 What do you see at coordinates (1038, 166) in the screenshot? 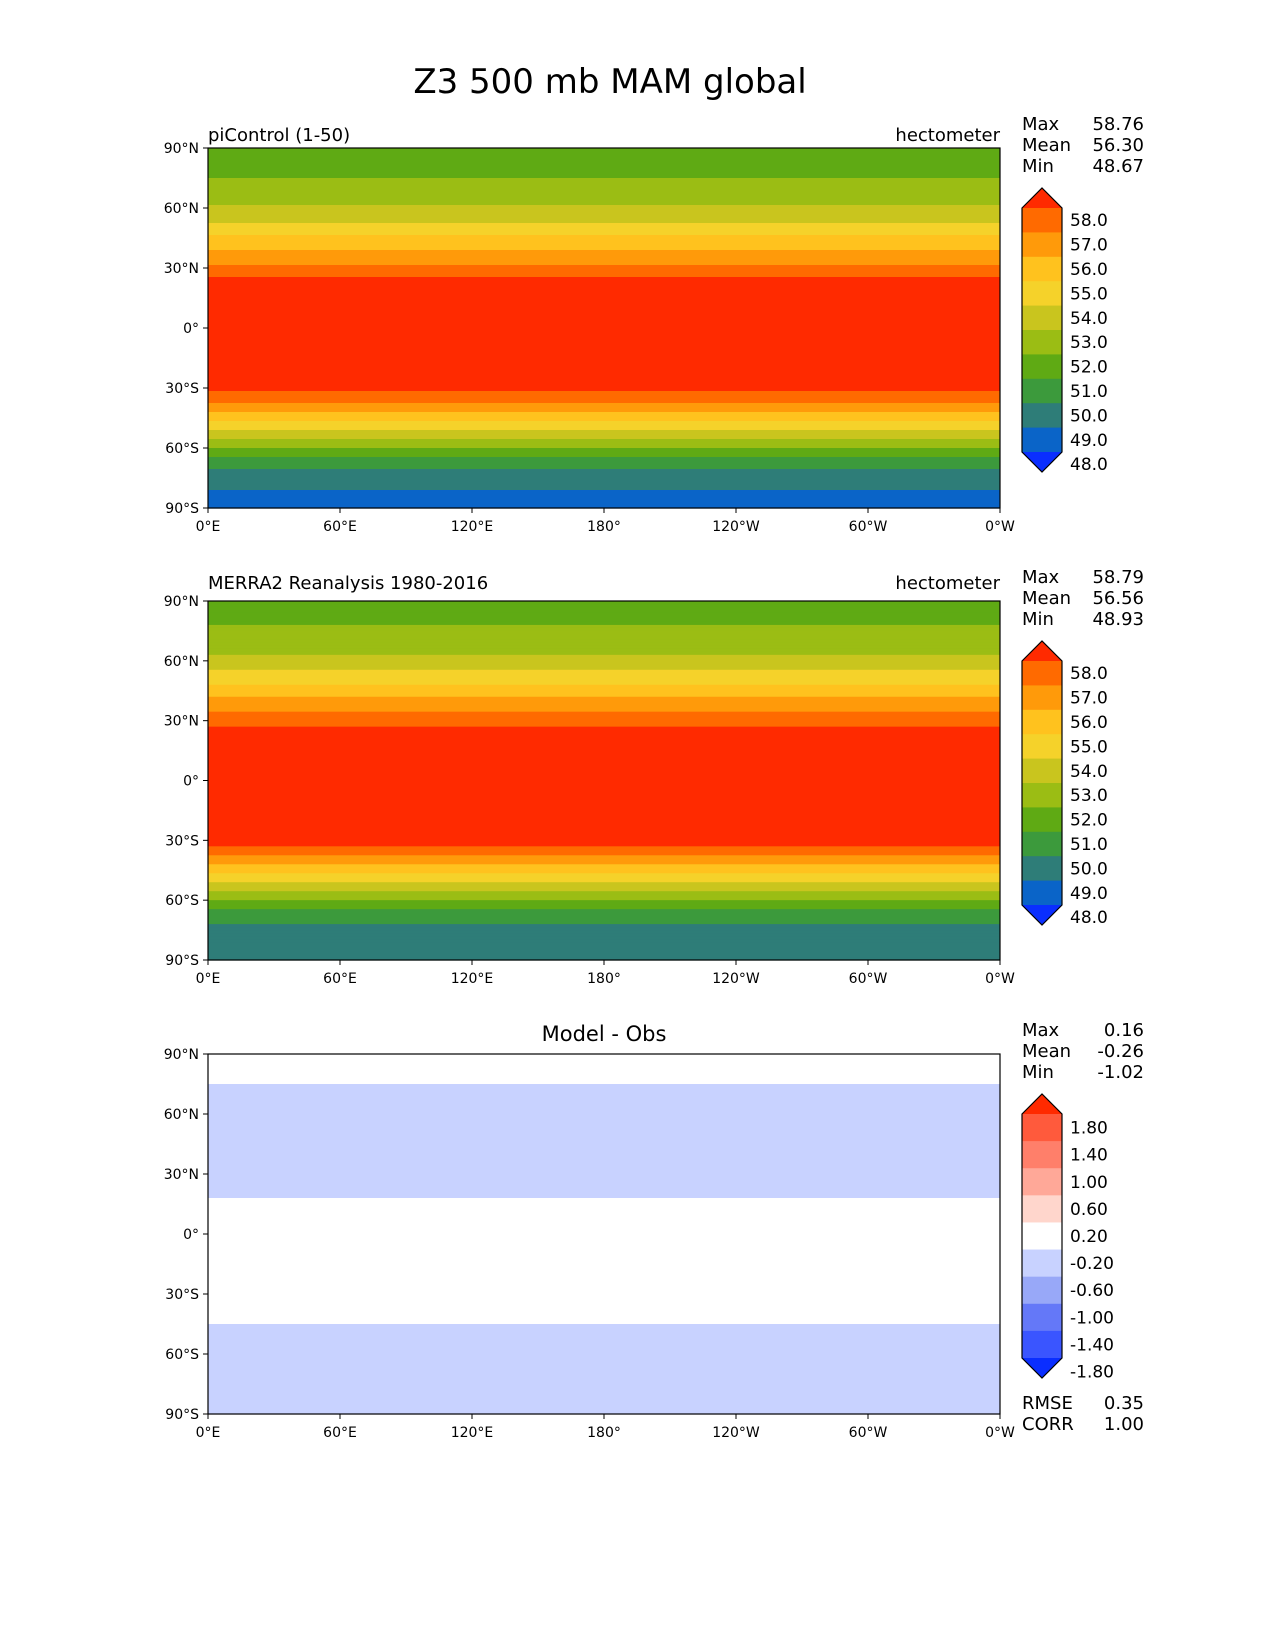
I see `stat-min-label: Min` at bounding box center [1038, 166].